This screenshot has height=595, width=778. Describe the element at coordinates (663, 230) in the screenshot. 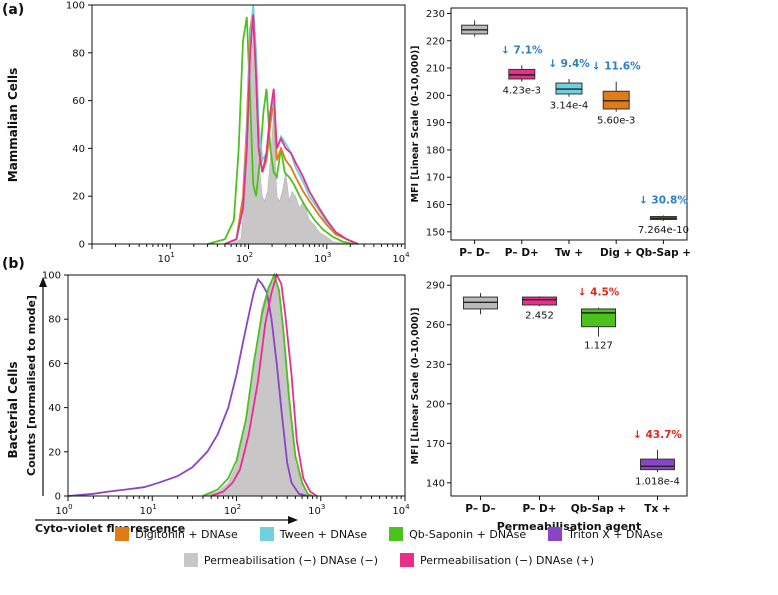

I see `box-pvalue: 7.264e-10` at that location.